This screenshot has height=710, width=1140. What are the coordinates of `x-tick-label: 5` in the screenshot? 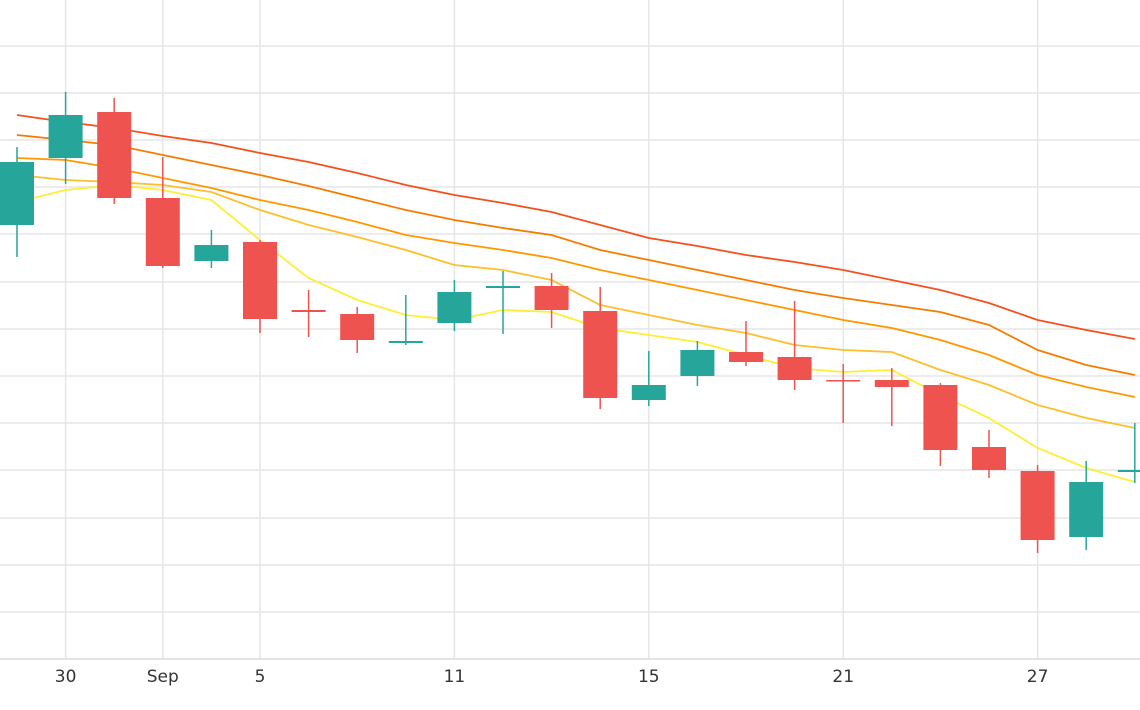 It's located at (260, 677).